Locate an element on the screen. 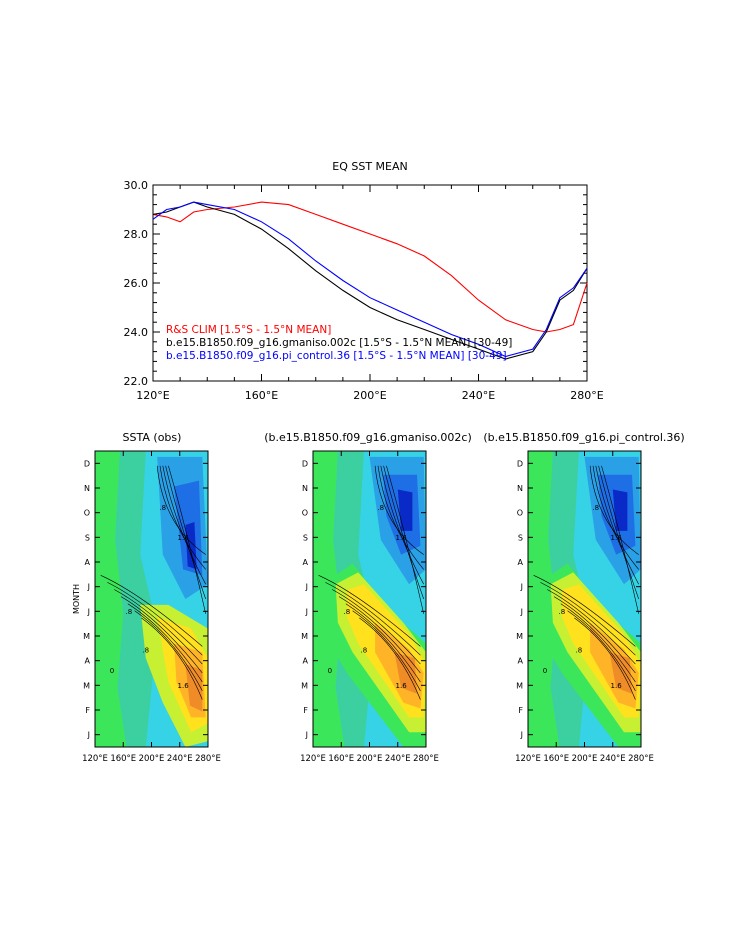 This screenshot has height=945, width=733. x-tick-label: 120°E is located at coordinates (152, 395).